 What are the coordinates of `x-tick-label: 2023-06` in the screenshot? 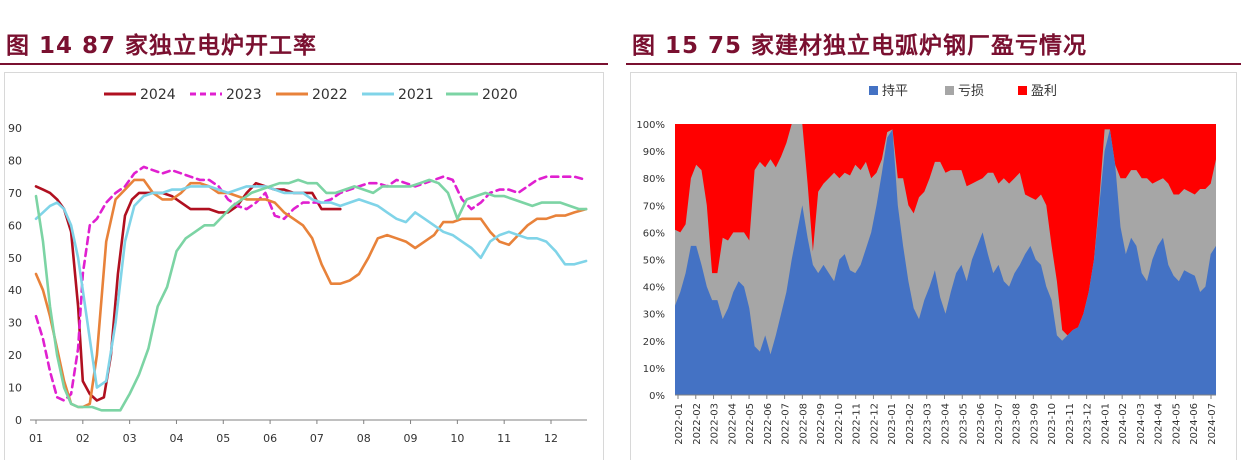 It's located at (981, 424).